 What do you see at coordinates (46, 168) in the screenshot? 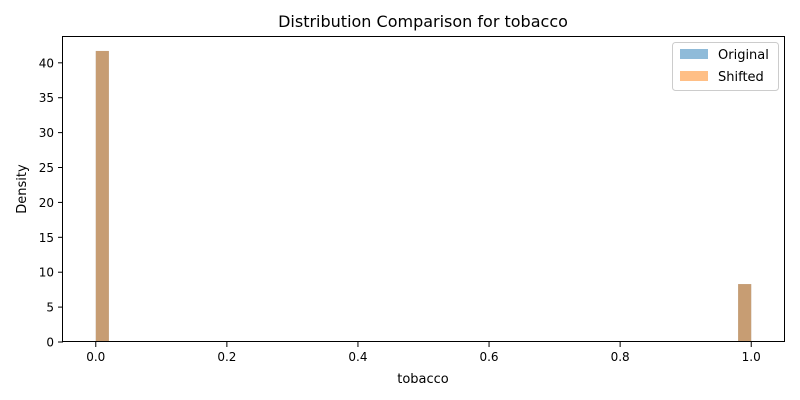
I see `y-tick-label: 25` at bounding box center [46, 168].